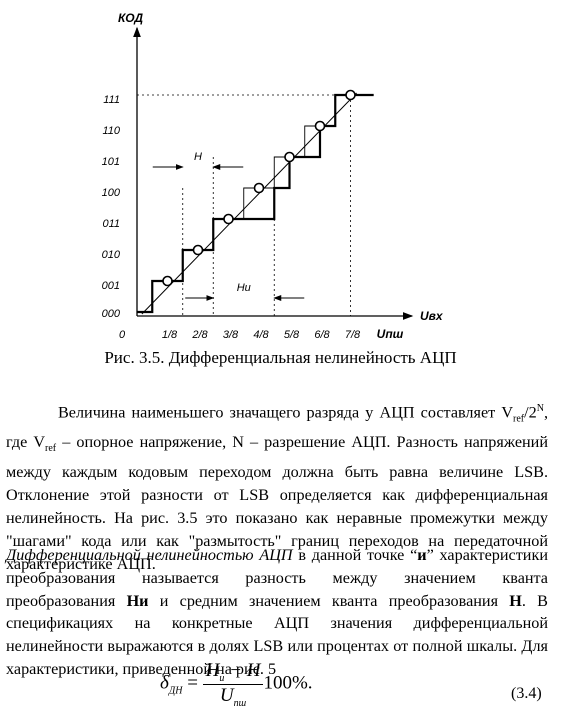 This screenshot has height=720, width=561. I want to click on y-tick-label: 111, so click(111, 100).